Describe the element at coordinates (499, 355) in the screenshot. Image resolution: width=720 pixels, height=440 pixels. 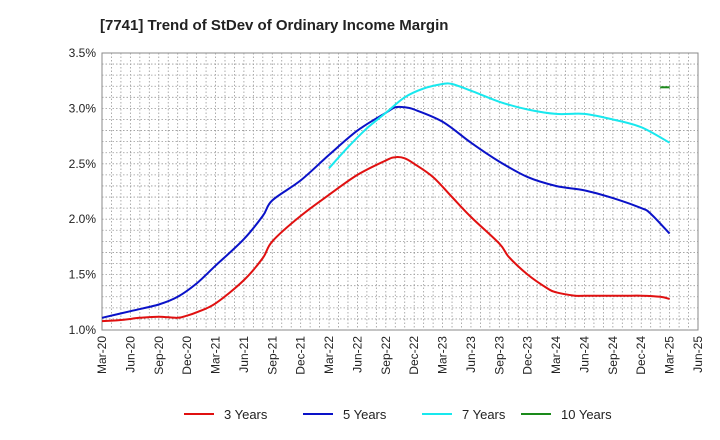
I see `x-tick-label: Sep-23` at that location.